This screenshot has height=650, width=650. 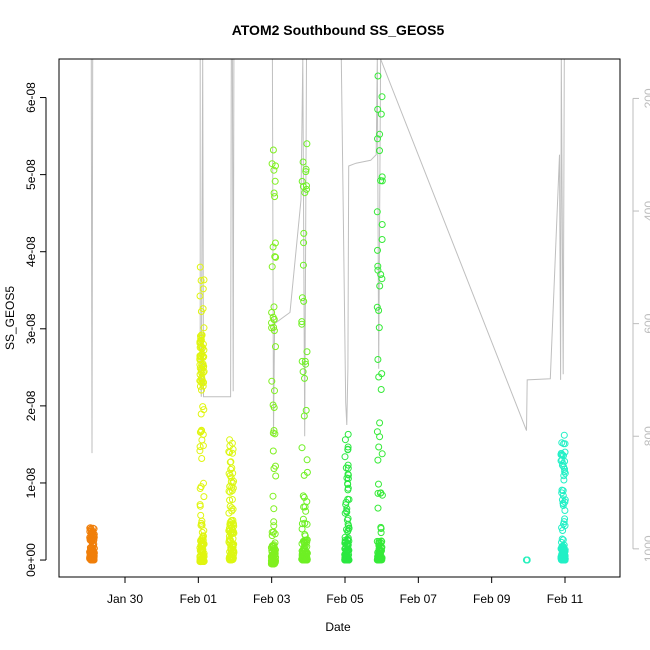 I want to click on y2-tick-label: 600, so click(x=646, y=323).